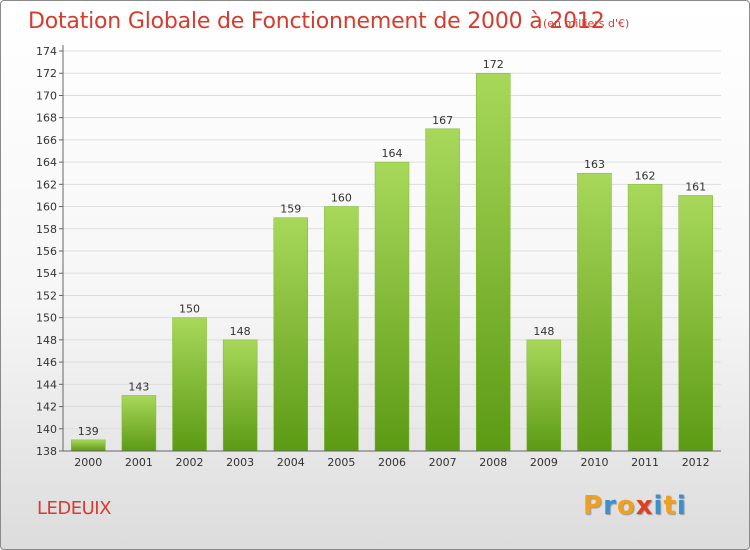 This screenshot has height=550, width=750. I want to click on bar-2005, so click(341, 329).